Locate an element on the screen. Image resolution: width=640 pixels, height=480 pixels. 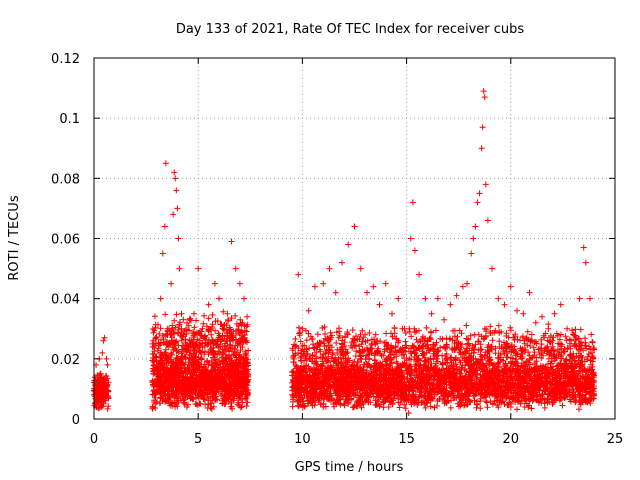
x-tick-label: 25 is located at coordinates (615, 439).